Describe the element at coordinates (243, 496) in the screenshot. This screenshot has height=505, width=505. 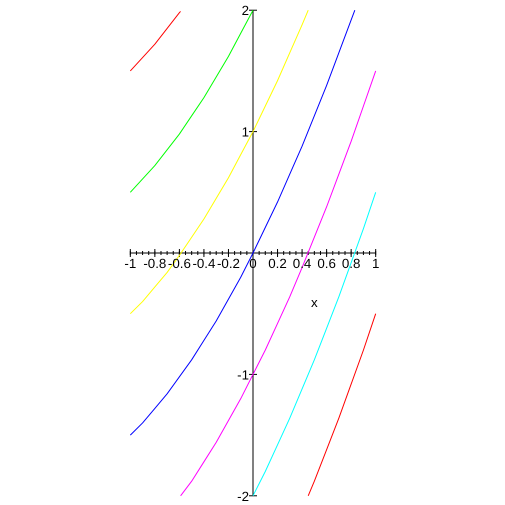
I see `y-tick-label: -2` at that location.